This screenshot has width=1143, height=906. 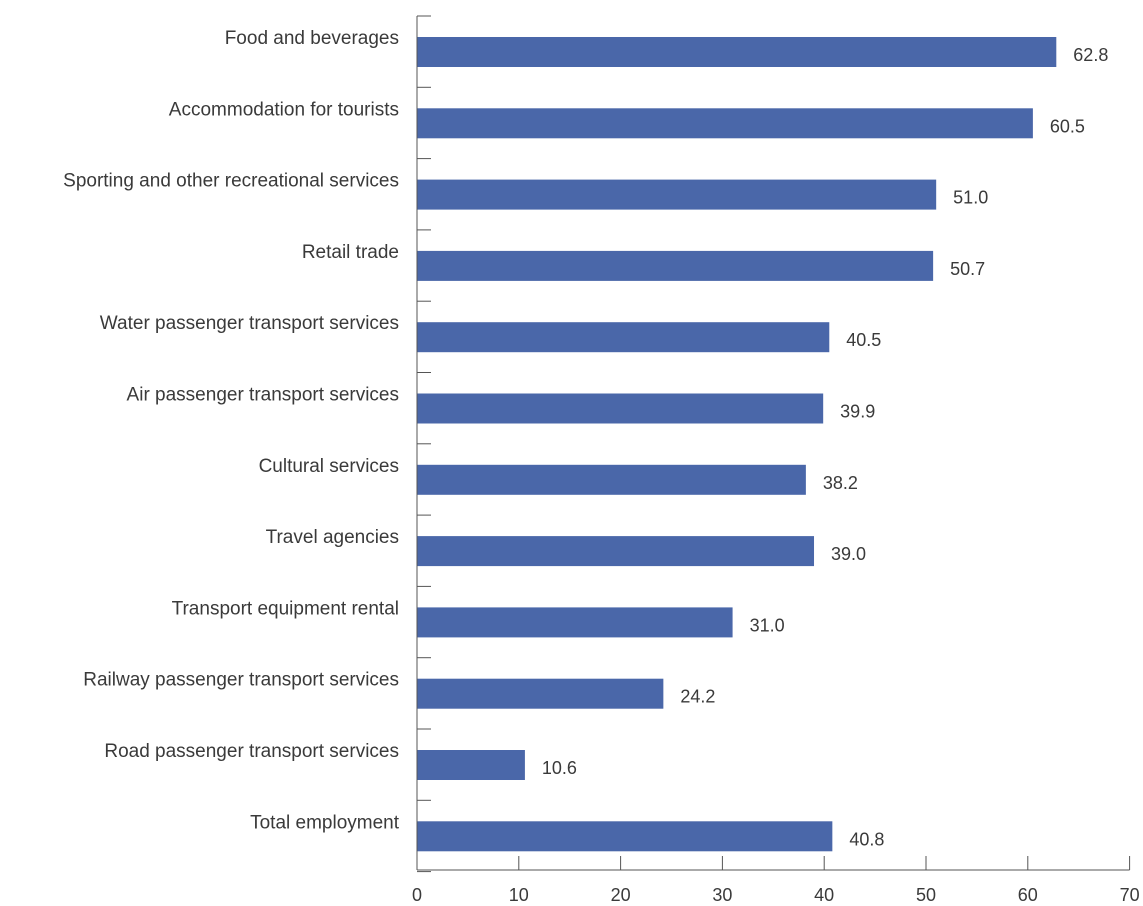 I want to click on x-axis-ticks: 0 10 20 30 40 50 60 70, so click(x=776, y=880).